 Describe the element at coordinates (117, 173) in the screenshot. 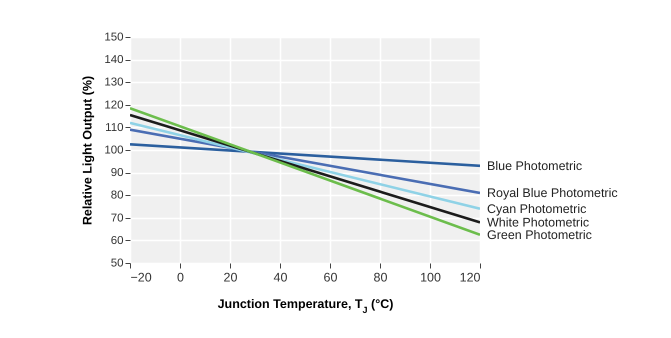

I see `y-tick-label: 90` at that location.